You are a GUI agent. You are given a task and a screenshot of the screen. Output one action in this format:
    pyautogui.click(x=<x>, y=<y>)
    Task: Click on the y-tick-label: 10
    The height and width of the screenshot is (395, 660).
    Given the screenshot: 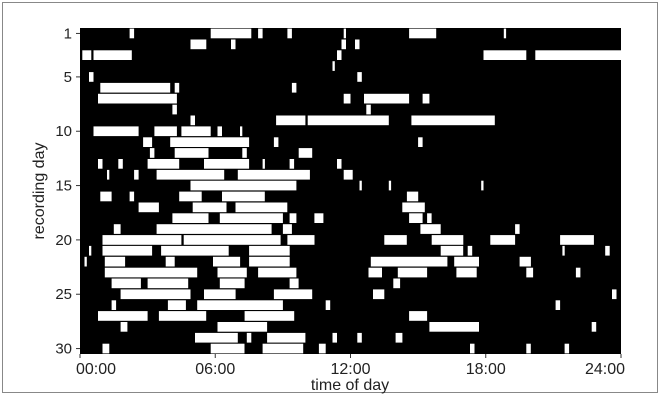 What is the action you would take?
    pyautogui.click(x=63, y=131)
    